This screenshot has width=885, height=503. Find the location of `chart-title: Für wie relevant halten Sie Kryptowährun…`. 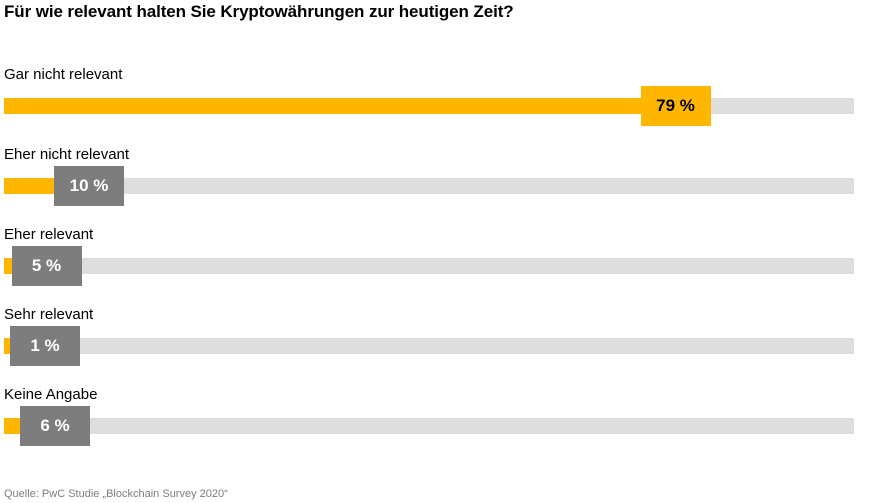

chart-title: Für wie relevant halten Sie Kryptowährun… is located at coordinates (259, 11).